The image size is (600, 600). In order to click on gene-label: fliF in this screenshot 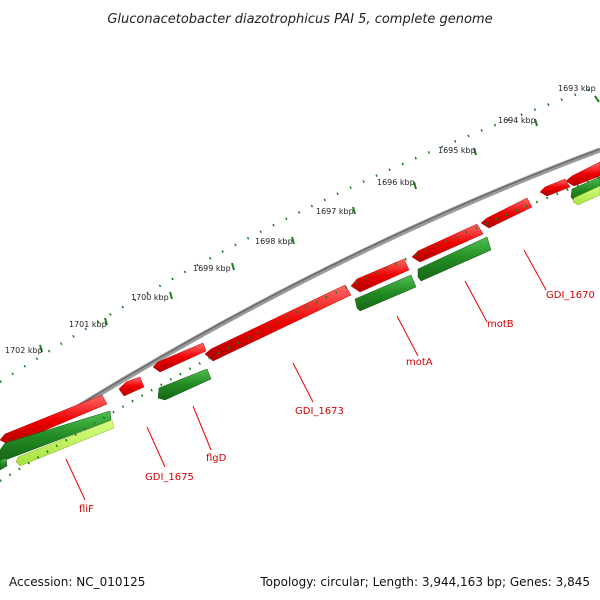, I will do `click(86, 509)`.